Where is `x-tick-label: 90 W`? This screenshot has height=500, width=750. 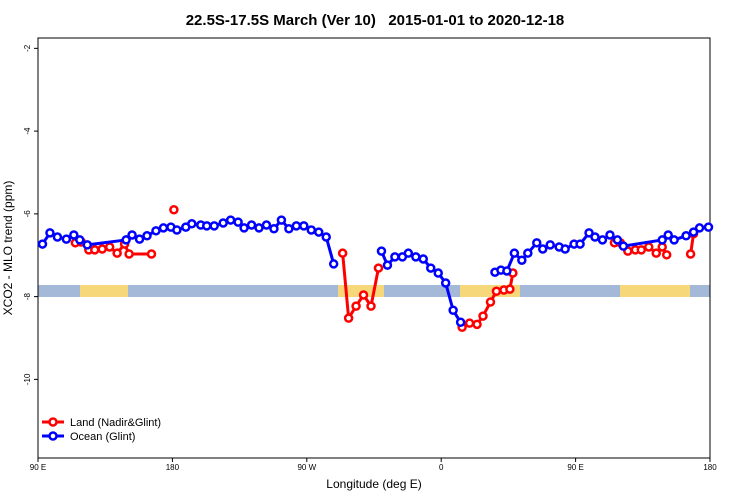
x-tick-label: 90 W is located at coordinates (306, 467).